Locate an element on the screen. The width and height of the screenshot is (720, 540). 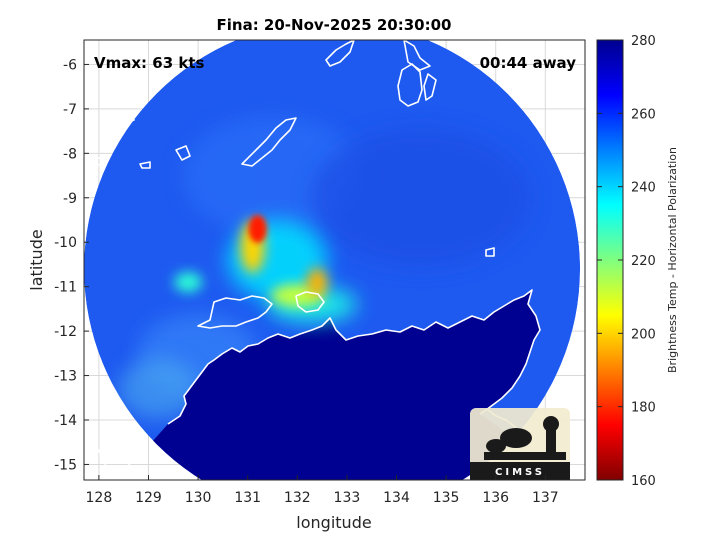
y-tick-label: -7 is located at coordinates (70, 110).